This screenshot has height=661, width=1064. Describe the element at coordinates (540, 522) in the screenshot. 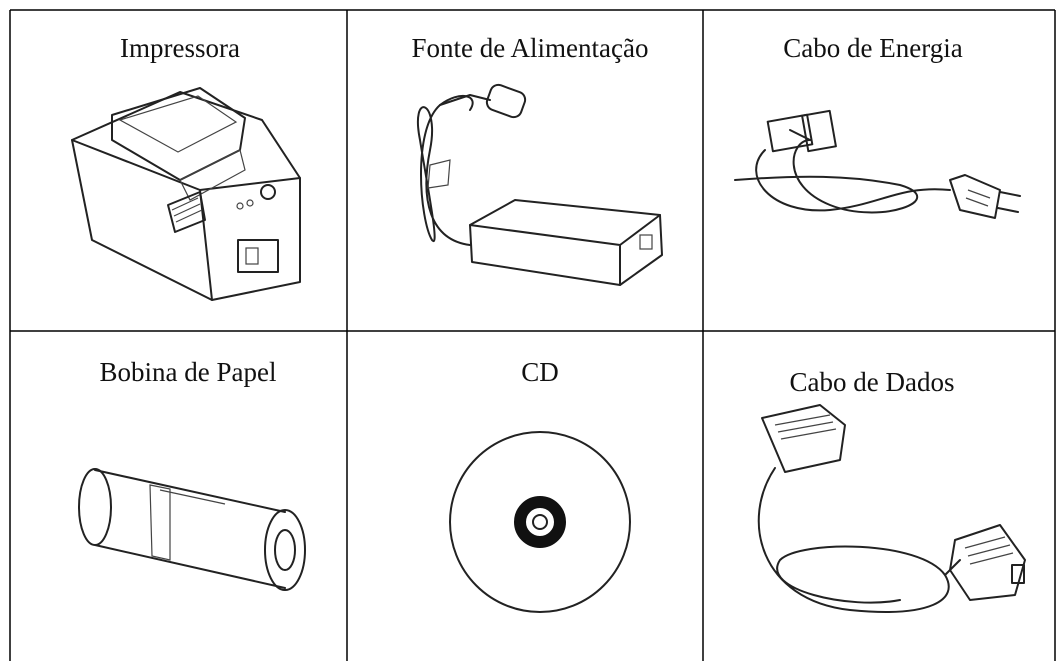

I see `cd-illustration` at that location.